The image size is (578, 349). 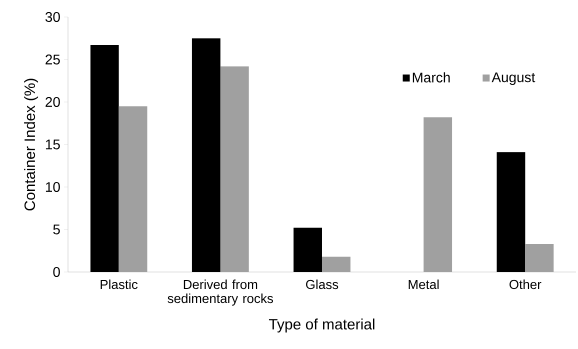 What do you see at coordinates (514, 78) in the screenshot?
I see `legend-label: August` at bounding box center [514, 78].